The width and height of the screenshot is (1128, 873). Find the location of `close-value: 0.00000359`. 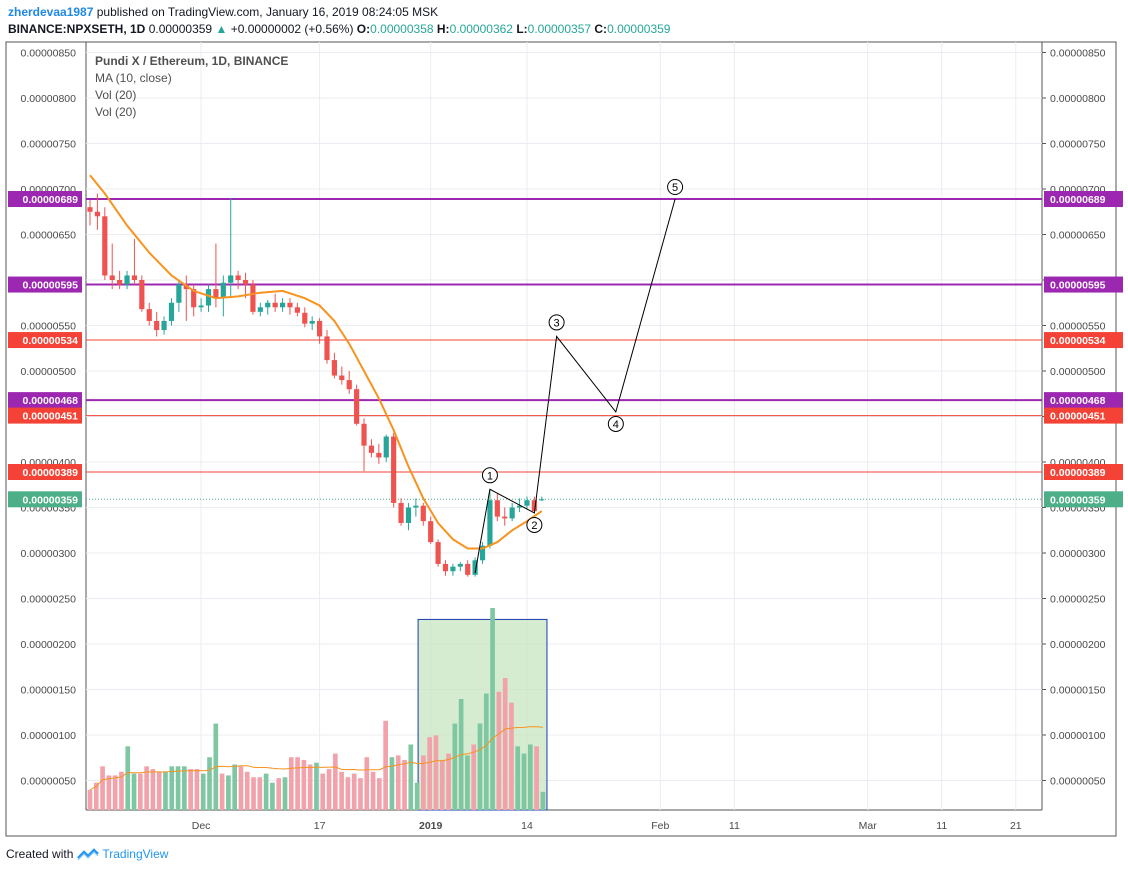

close-value: 0.00000359 is located at coordinates (639, 29).